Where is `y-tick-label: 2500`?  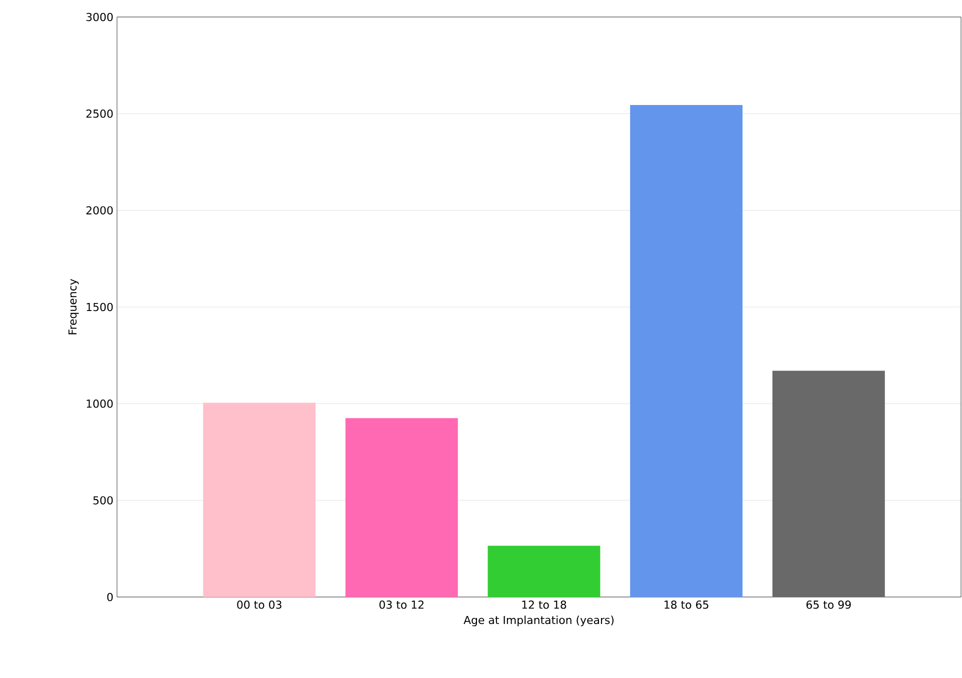 y-tick-label: 2500 is located at coordinates (99, 114).